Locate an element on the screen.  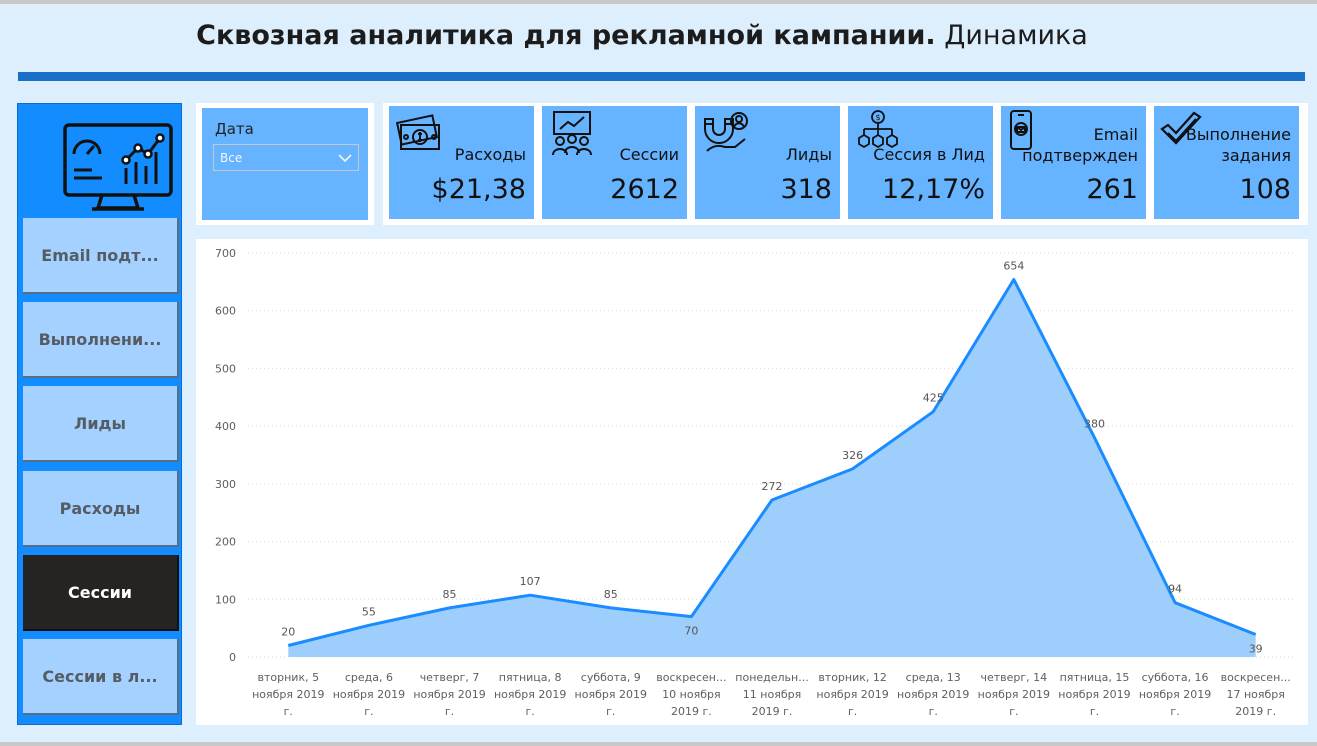
kpi-value: $21,38 is located at coordinates (478, 189).